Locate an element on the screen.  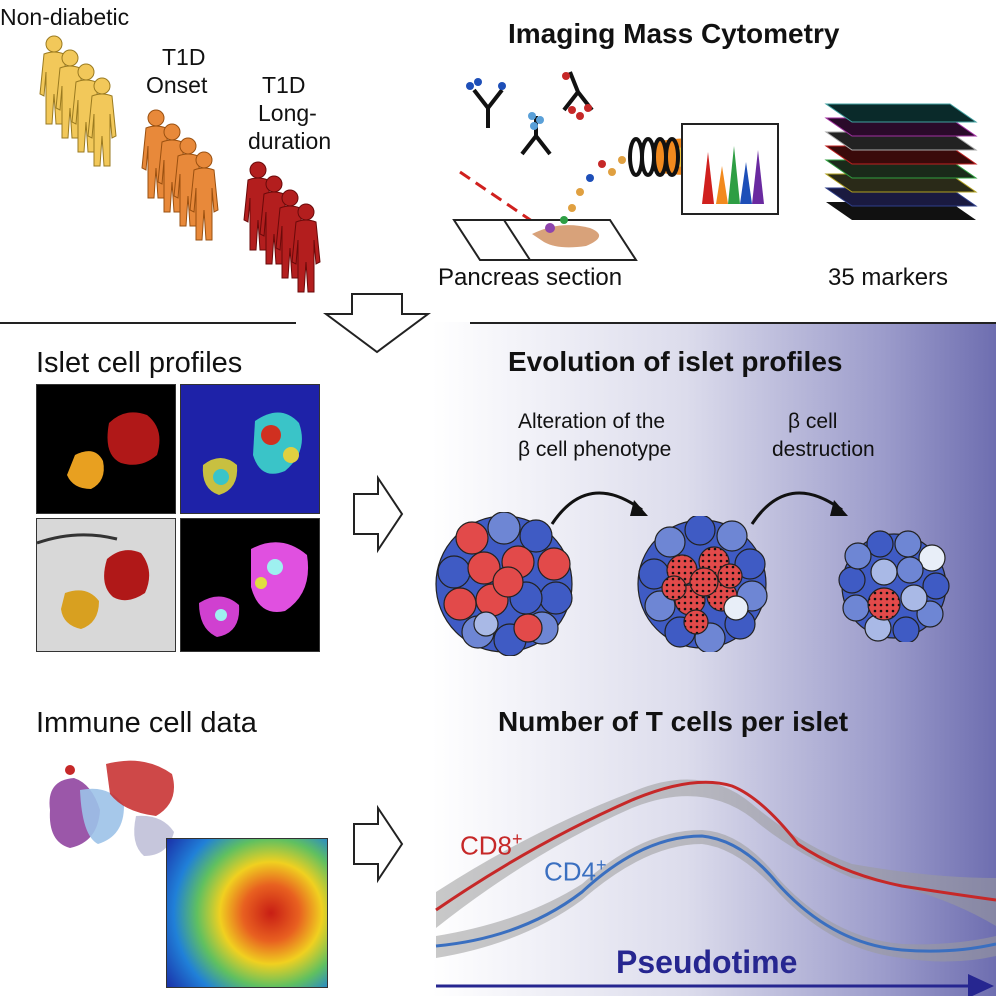
label-t1d-onset-1: T1D is located at coordinates (184, 57).